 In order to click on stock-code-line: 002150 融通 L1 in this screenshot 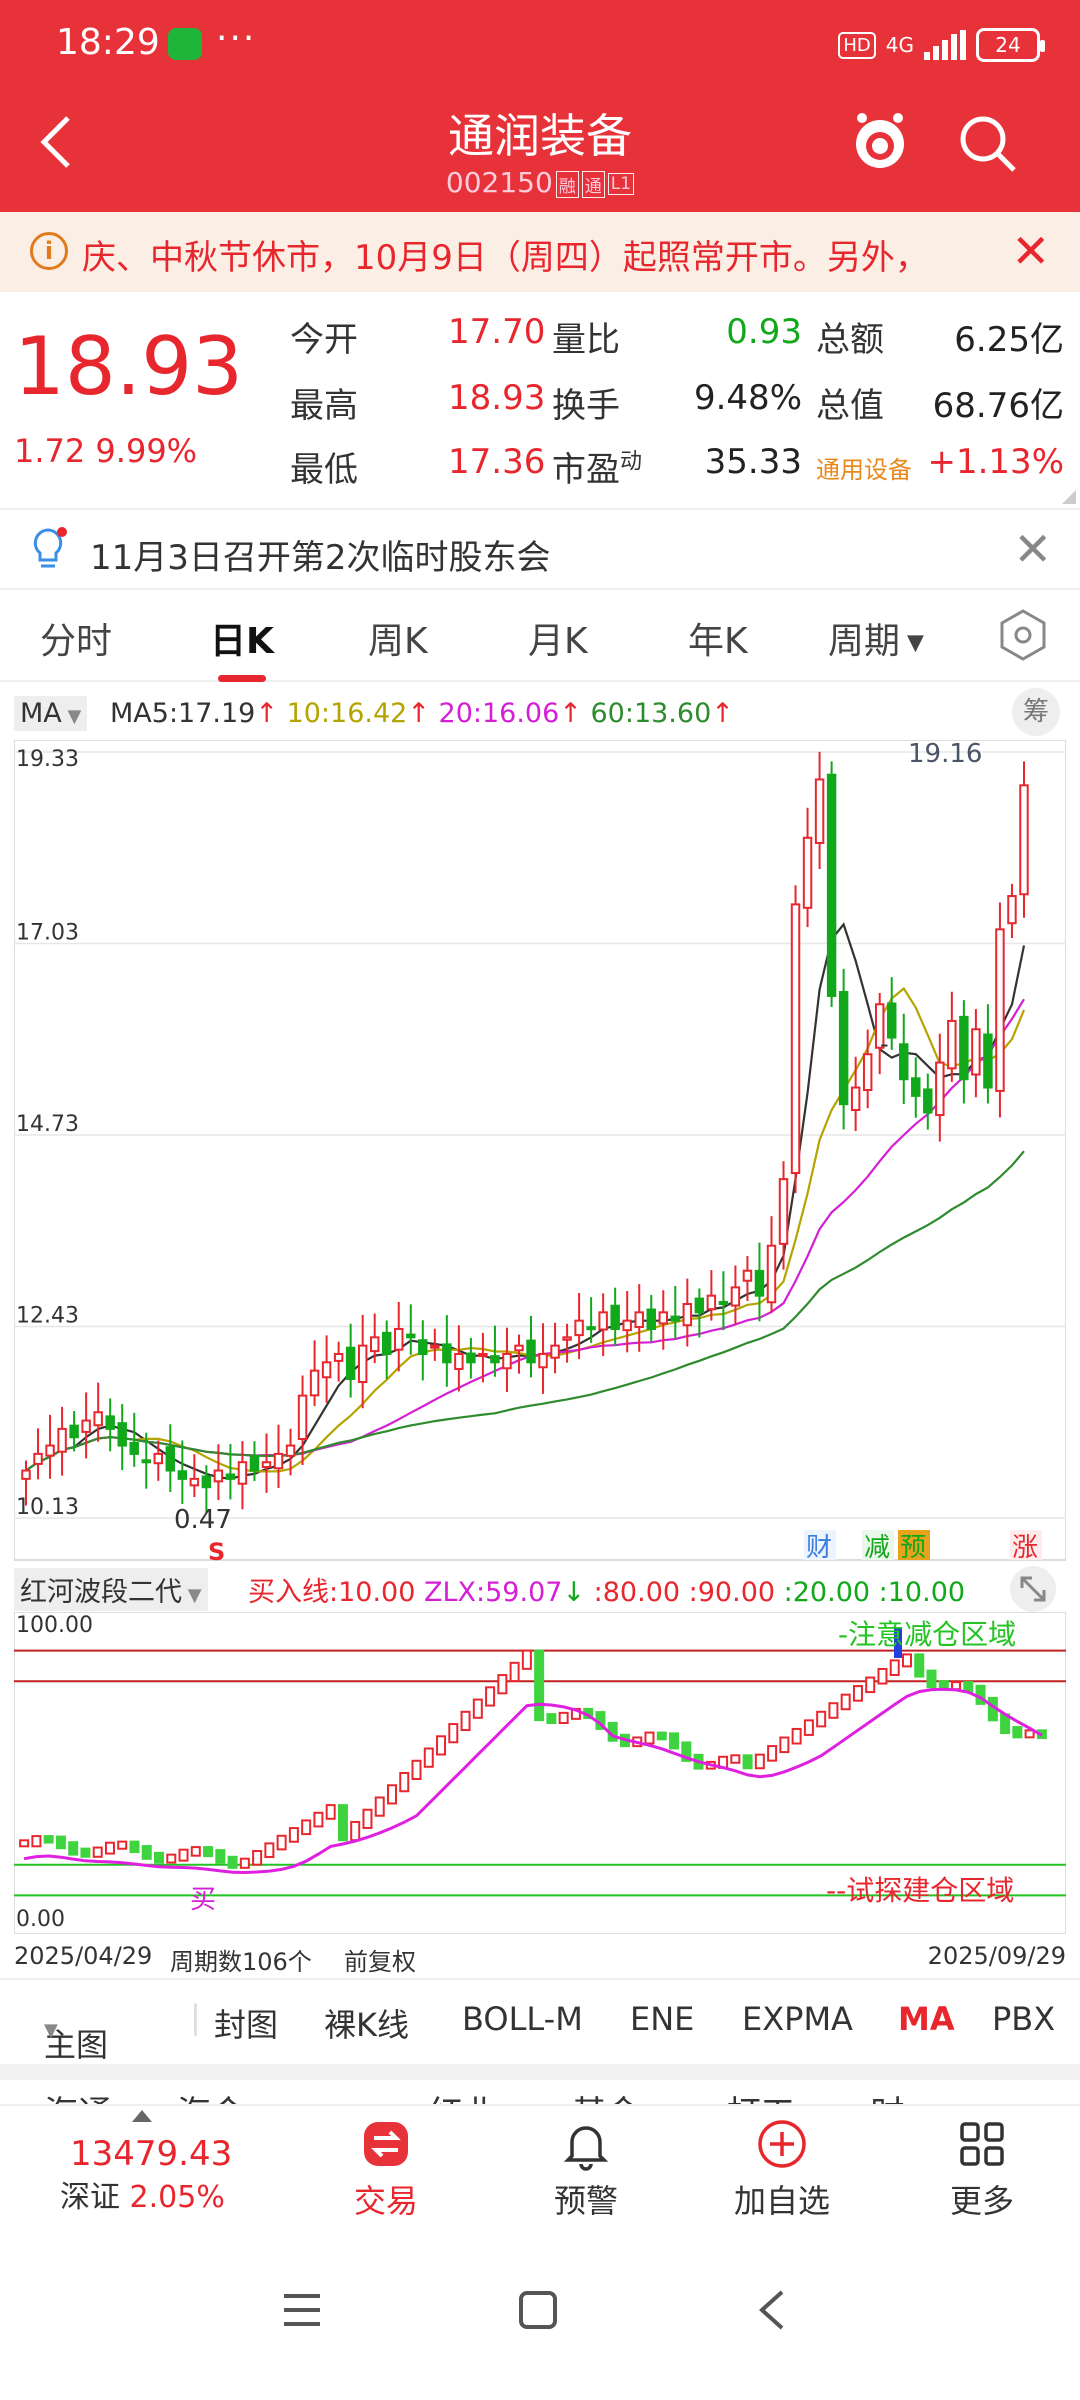, I will do `click(540, 182)`.